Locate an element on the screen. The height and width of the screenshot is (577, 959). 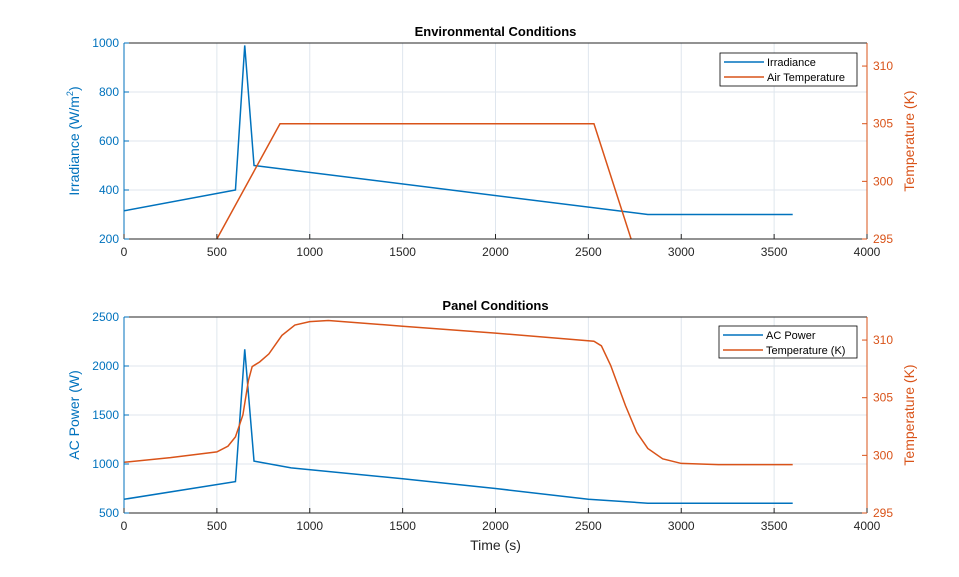
y-left-tick-label: 2500 is located at coordinates (105, 317).